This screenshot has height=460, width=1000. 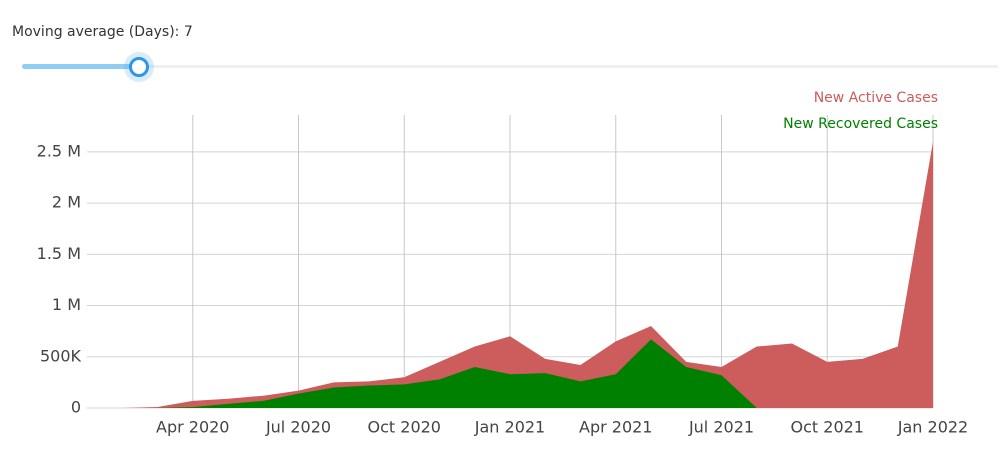 What do you see at coordinates (96, 32) in the screenshot?
I see `slider-label-text: Moving average (Days):` at bounding box center [96, 32].